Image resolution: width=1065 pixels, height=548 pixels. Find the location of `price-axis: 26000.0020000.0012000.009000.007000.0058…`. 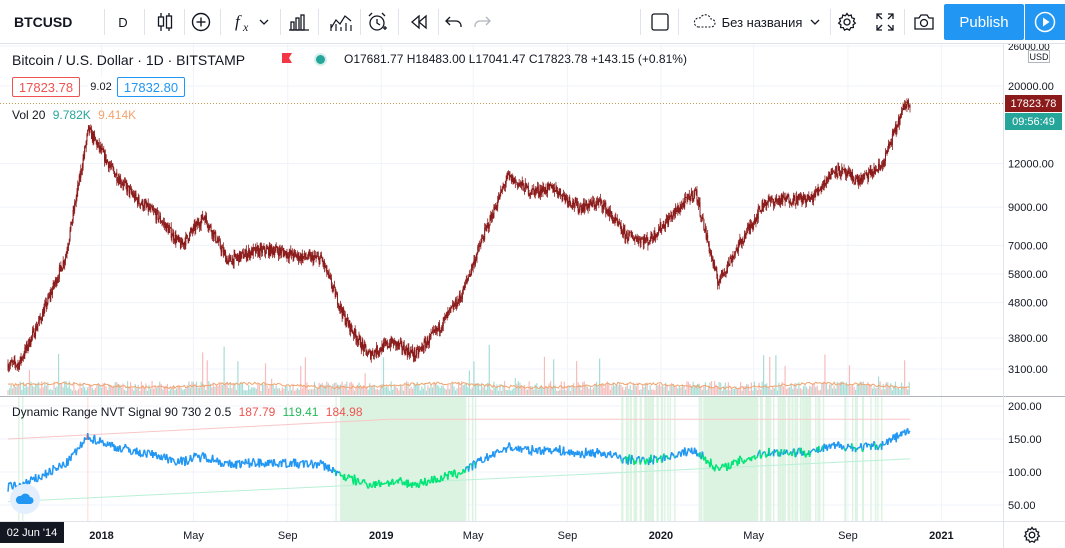

price-axis: 26000.0020000.0012000.009000.007000.0058… is located at coordinates (1031, 210).